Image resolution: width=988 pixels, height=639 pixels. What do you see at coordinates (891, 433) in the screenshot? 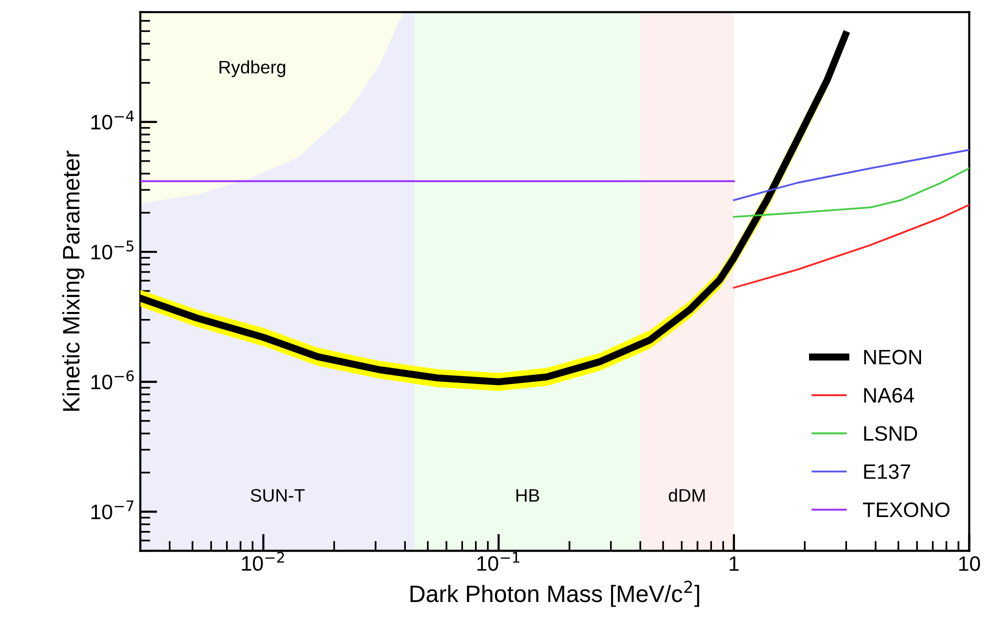
I see `legend-label: LSND` at bounding box center [891, 433].